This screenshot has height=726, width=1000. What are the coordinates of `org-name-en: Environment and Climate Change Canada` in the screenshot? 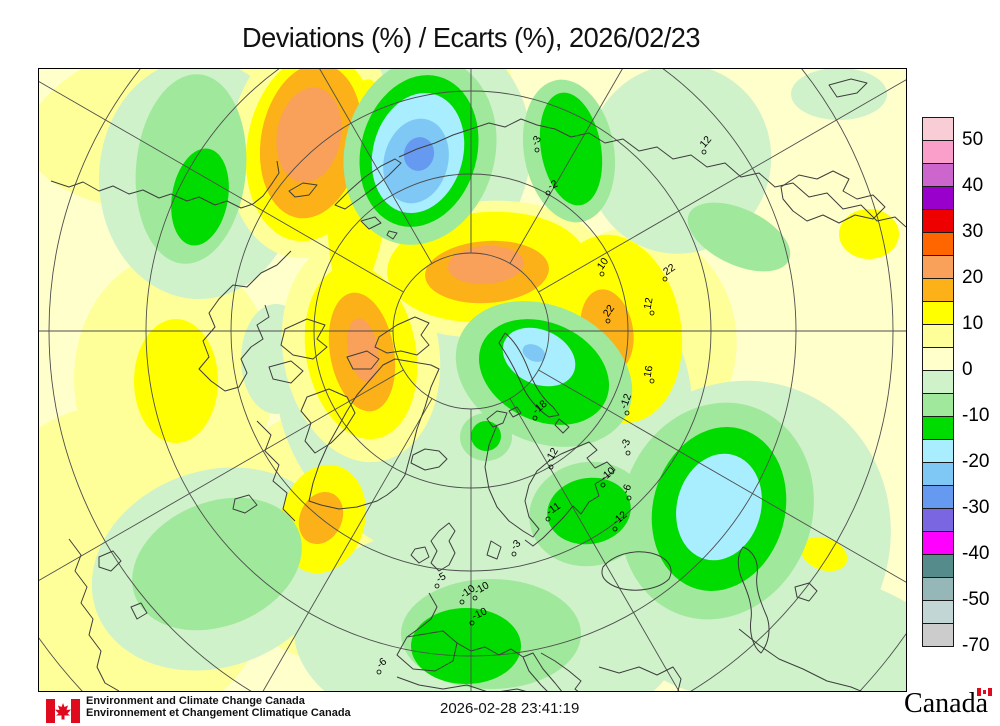 It's located at (195, 701).